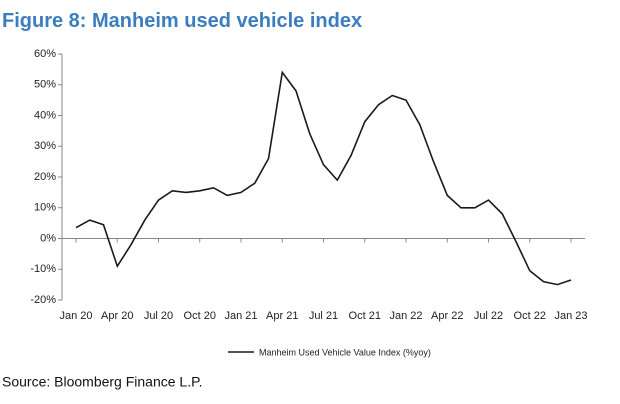 The image size is (620, 404). Describe the element at coordinates (405, 316) in the screenshot. I see `x-tick-label: Jan 22` at that location.